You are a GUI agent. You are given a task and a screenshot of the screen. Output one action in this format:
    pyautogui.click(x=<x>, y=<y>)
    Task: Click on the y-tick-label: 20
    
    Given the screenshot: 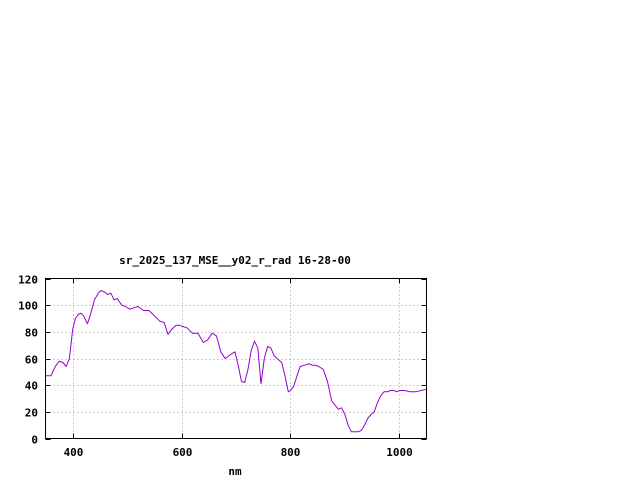 What is the action you would take?
    pyautogui.click(x=31, y=413)
    